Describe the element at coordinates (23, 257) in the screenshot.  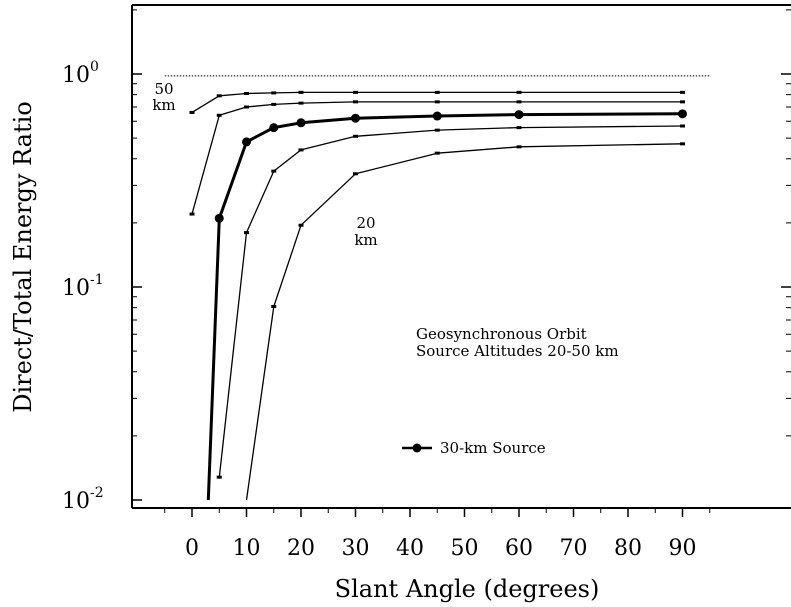
I see `y-axis-title: Direct/Total Energy Ratio` at that location.